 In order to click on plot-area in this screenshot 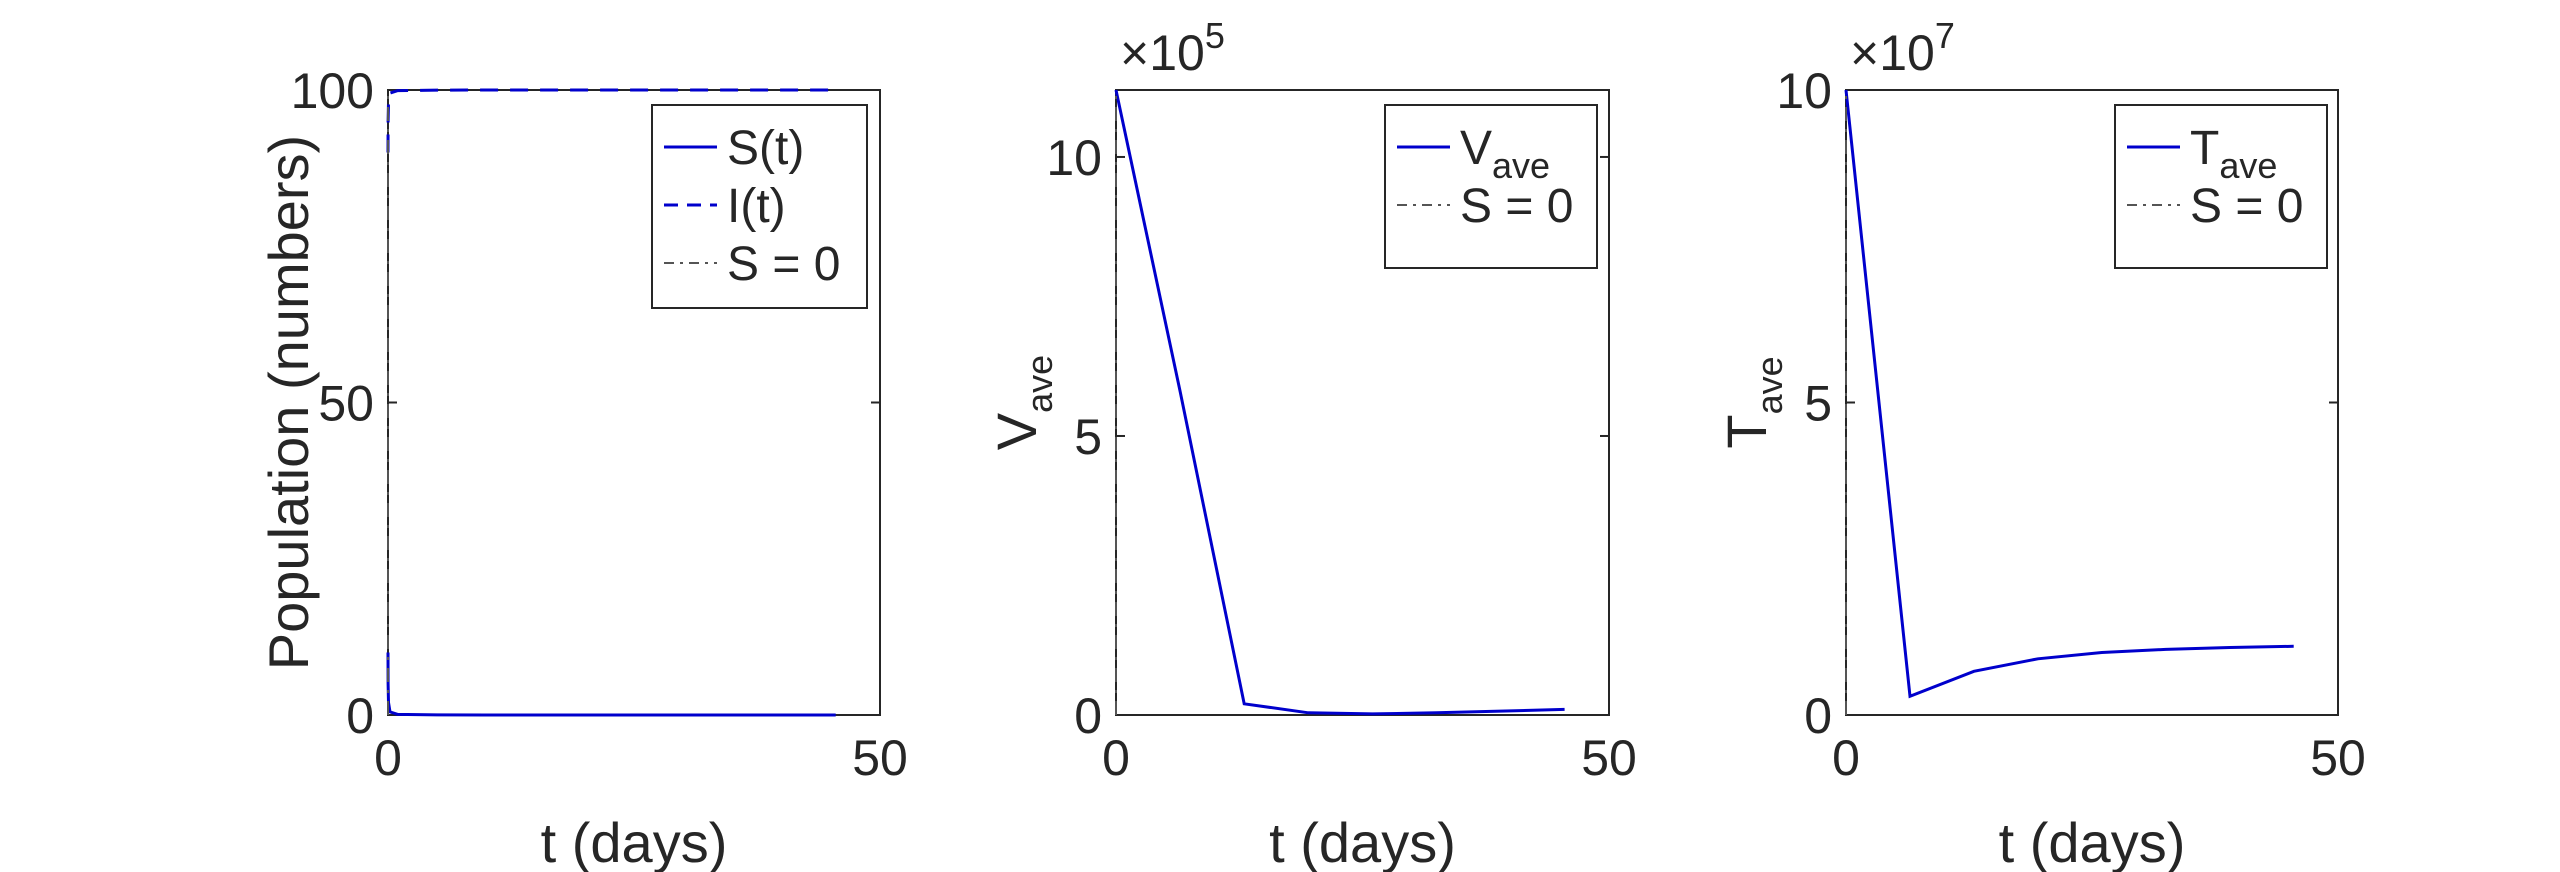, I will do `click(2092, 402)`.